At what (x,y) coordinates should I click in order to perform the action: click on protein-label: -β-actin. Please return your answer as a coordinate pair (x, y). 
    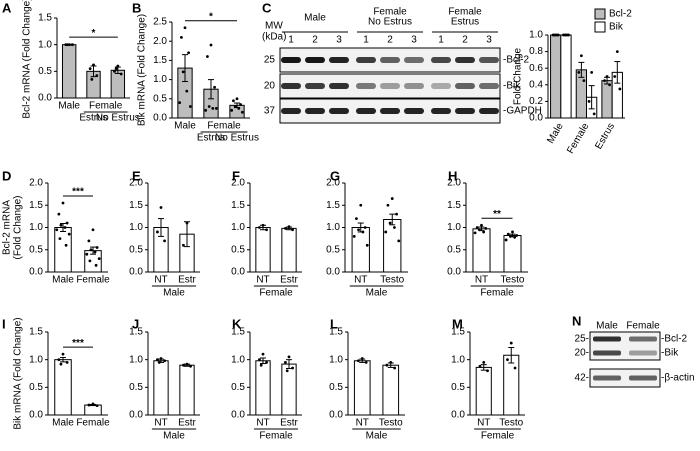
    Looking at the image, I should click on (678, 378).